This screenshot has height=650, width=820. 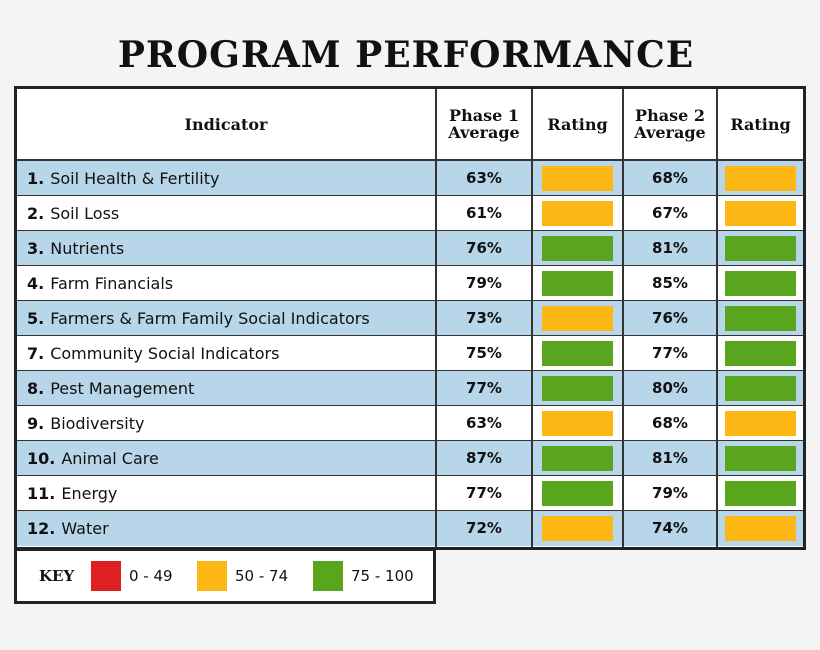 What do you see at coordinates (410, 160) in the screenshot?
I see `header-divider` at bounding box center [410, 160].